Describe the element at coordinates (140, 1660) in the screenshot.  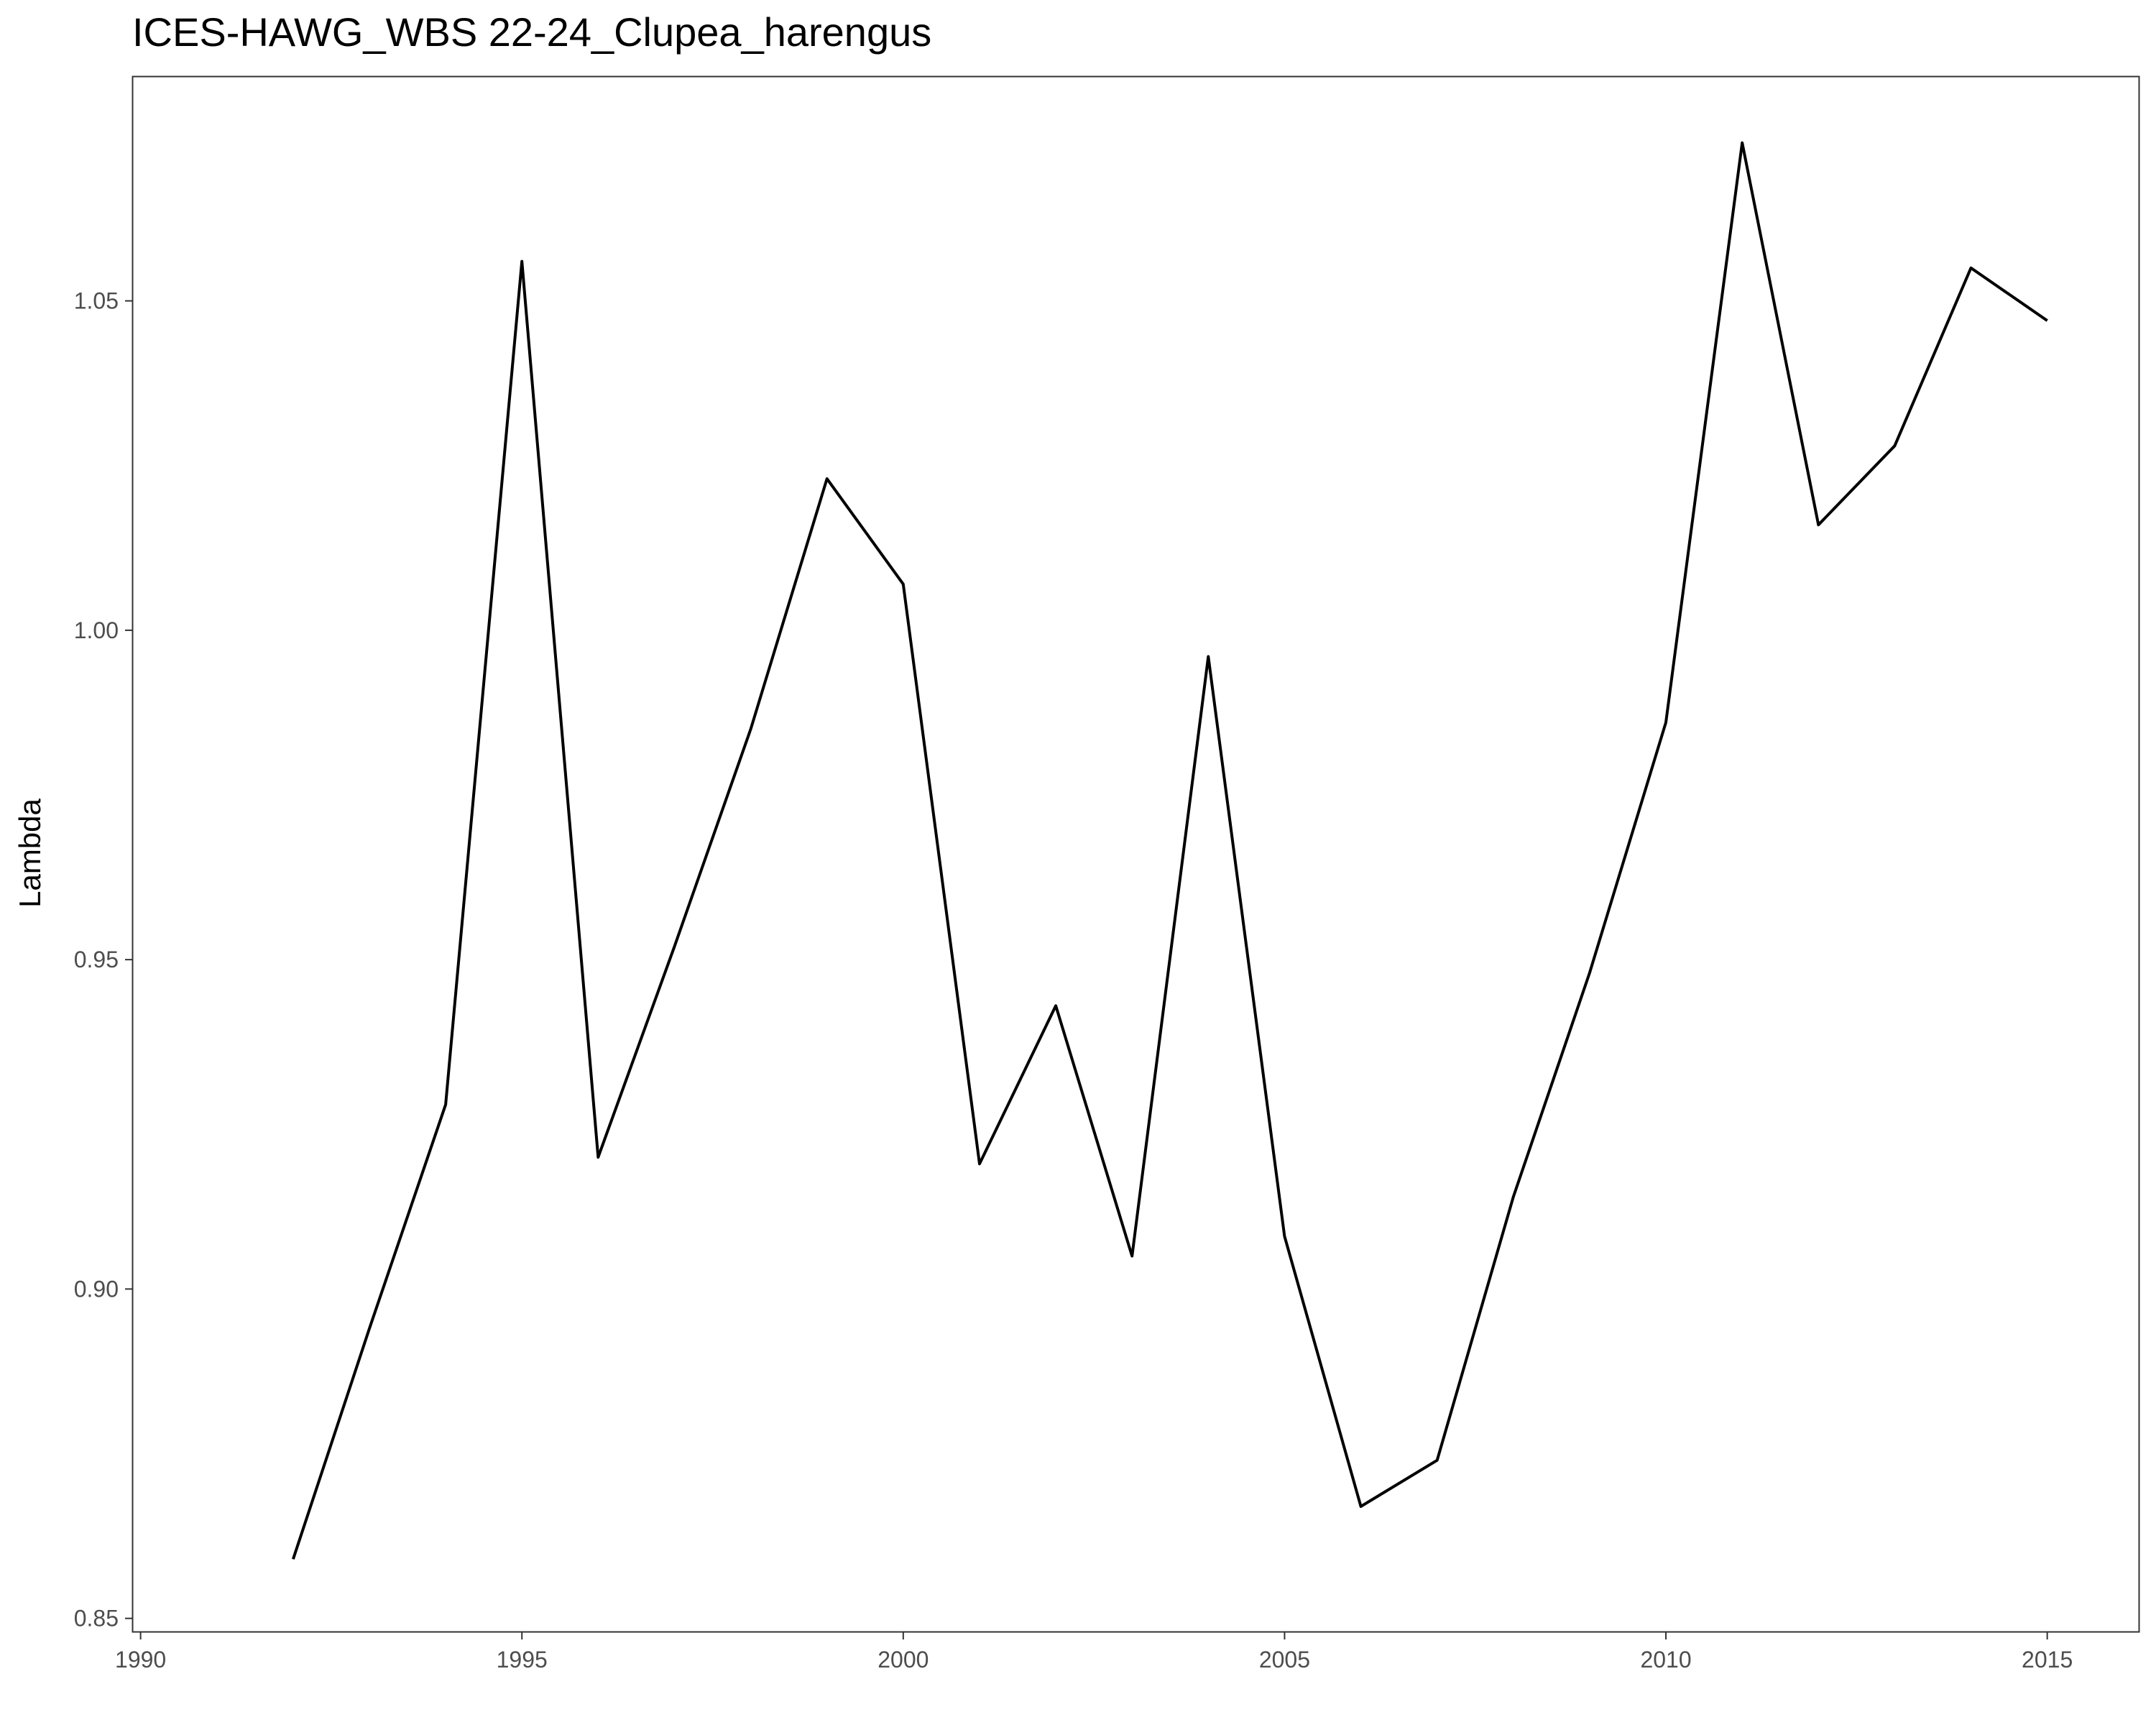
I see `x-tick-label: 1990` at that location.